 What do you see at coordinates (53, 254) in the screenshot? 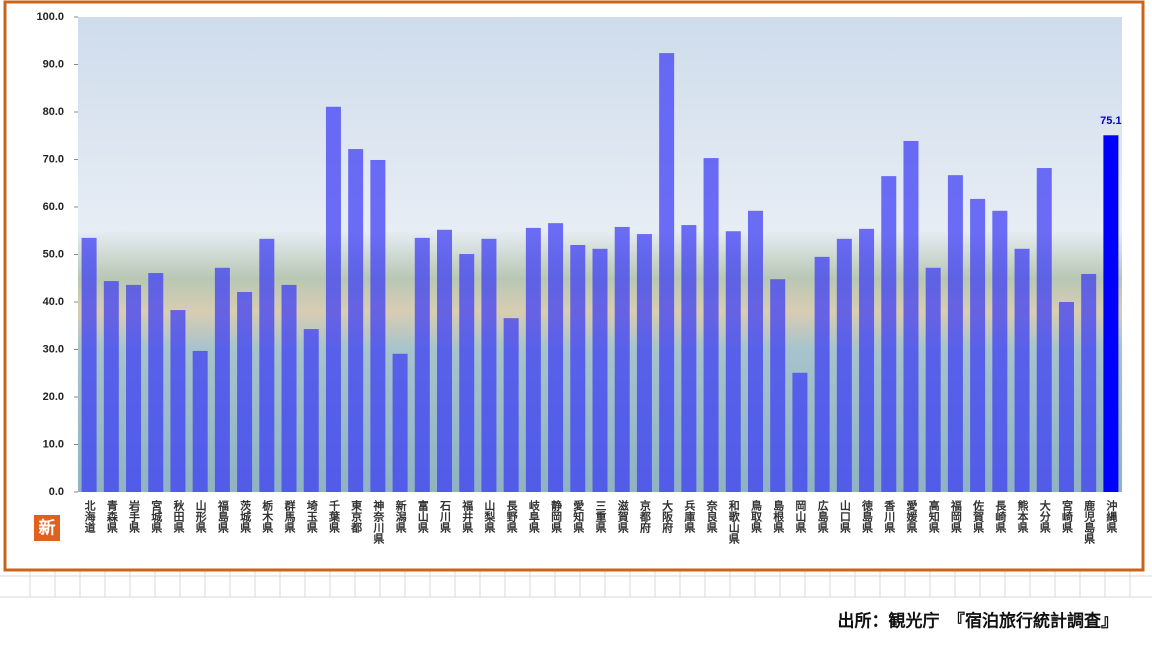
I see `y-tick-label: 50.0` at bounding box center [53, 254].